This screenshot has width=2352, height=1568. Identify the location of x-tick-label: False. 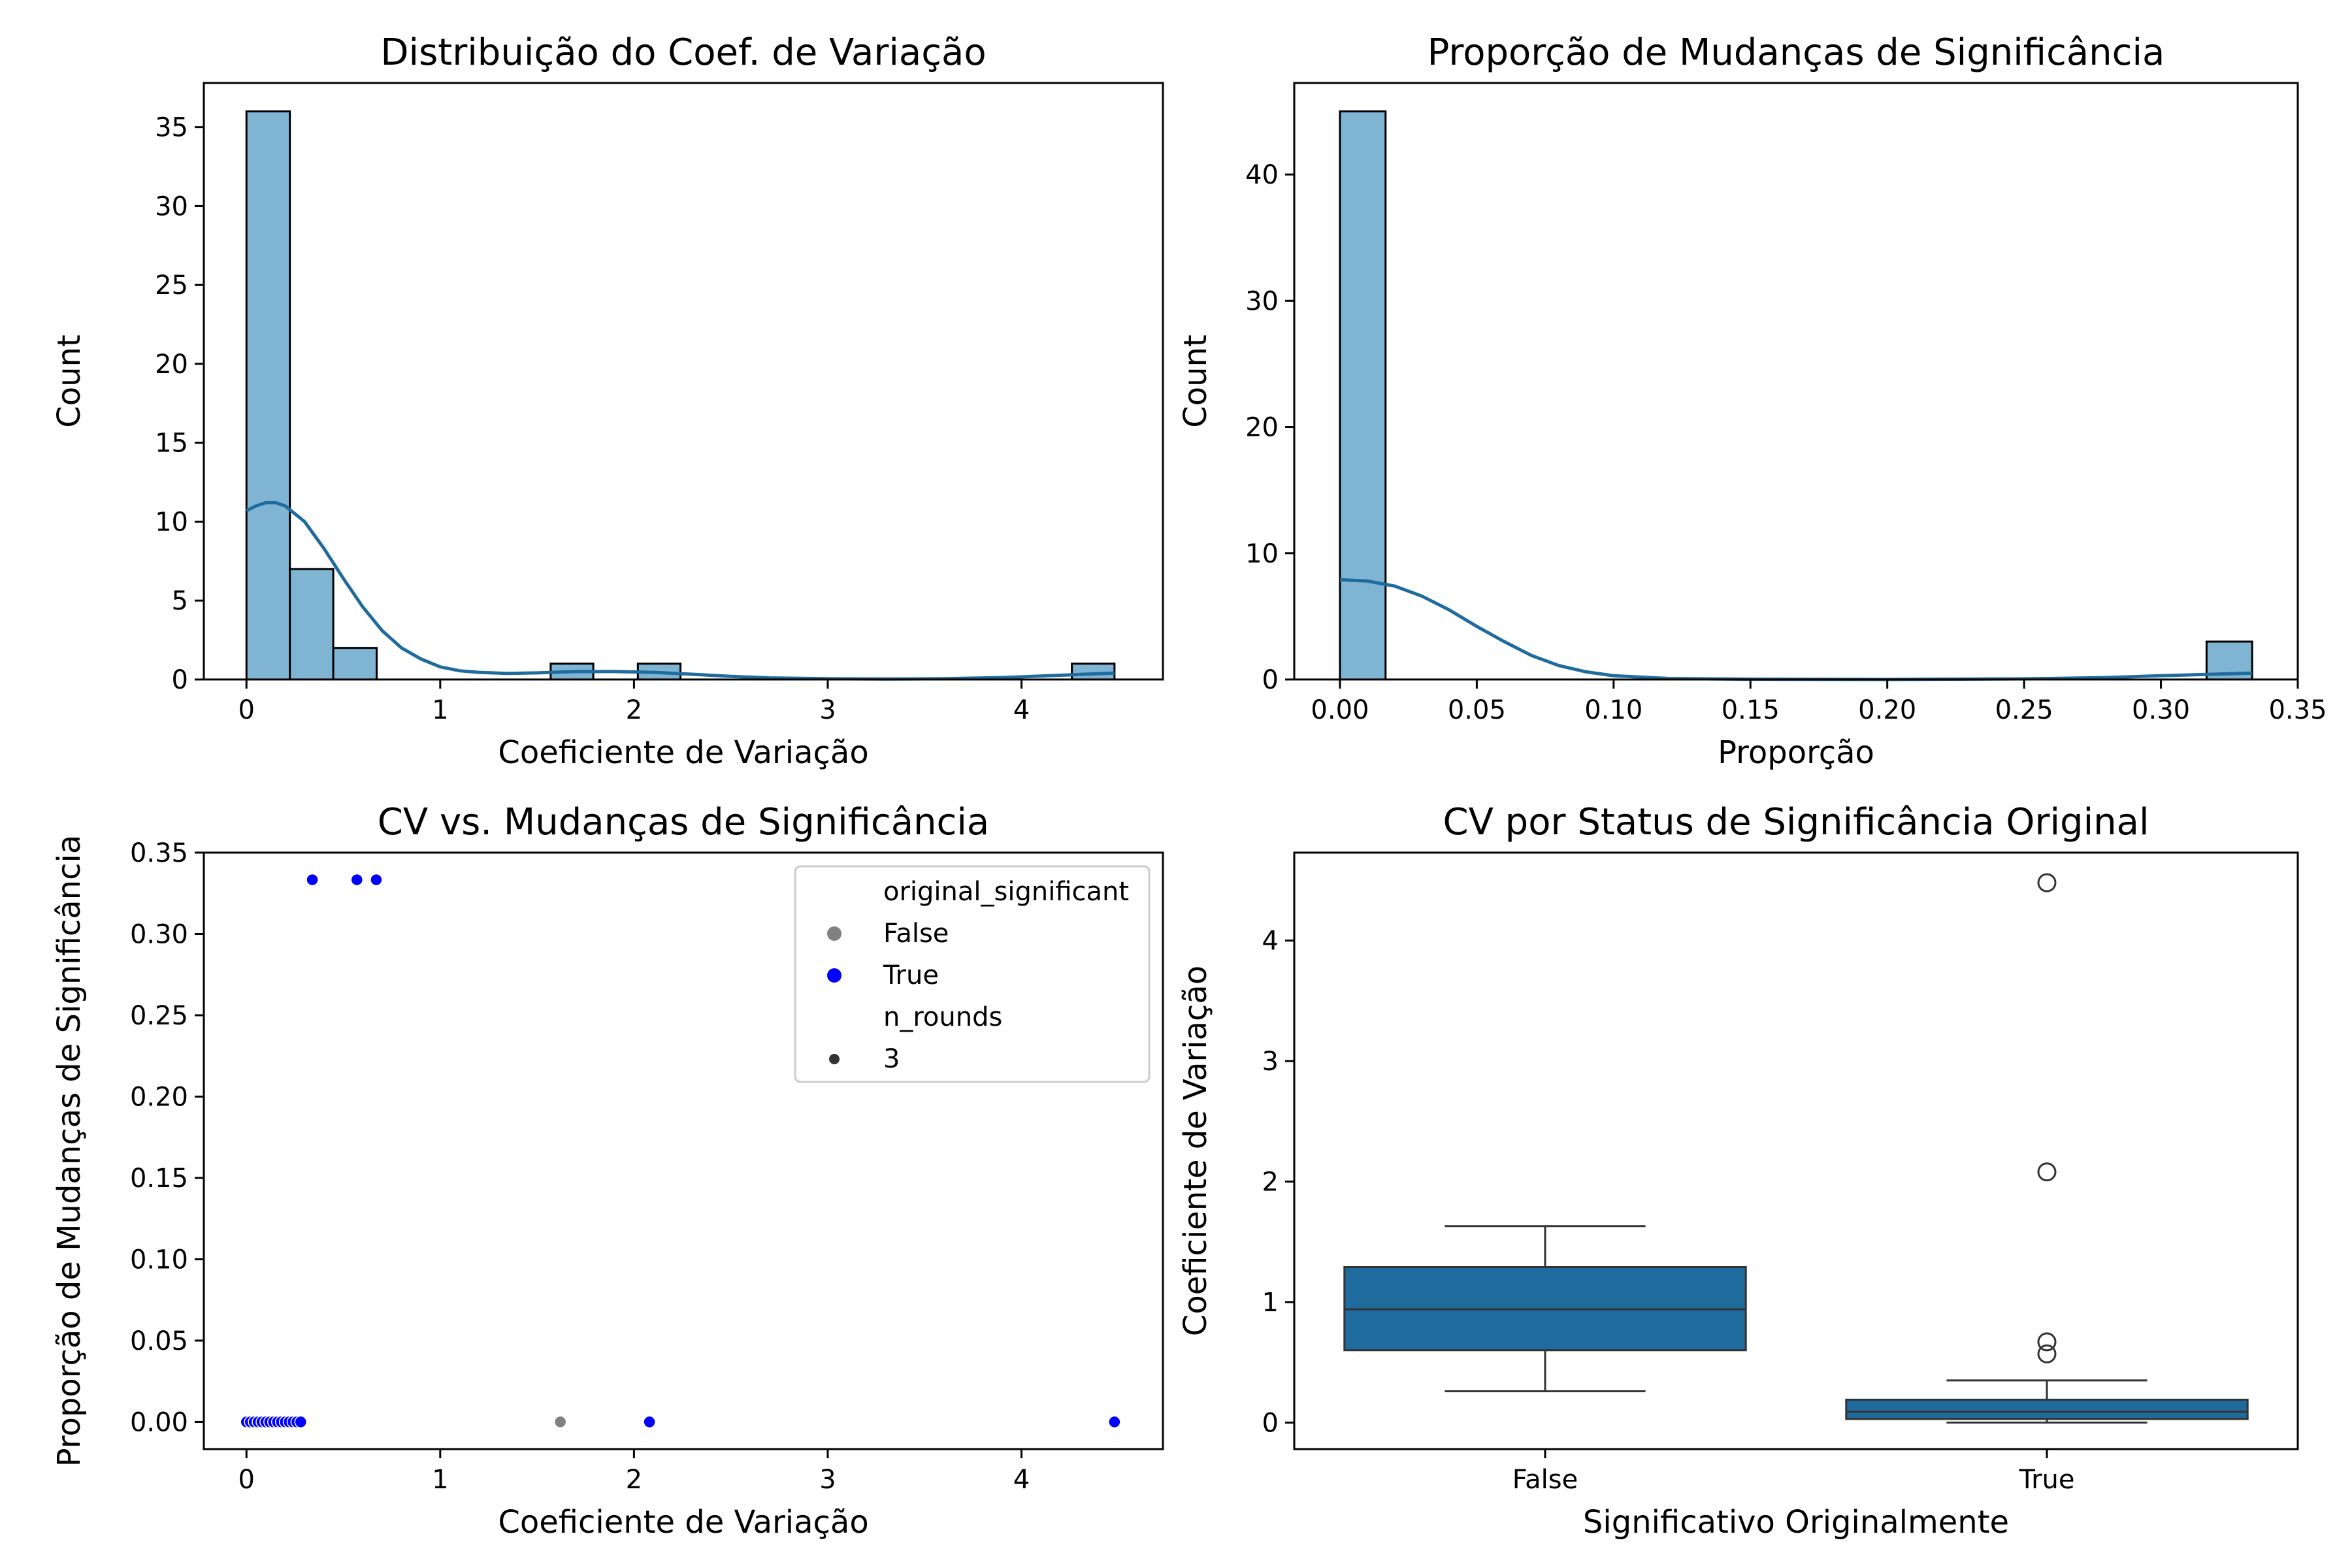
(1545, 1480).